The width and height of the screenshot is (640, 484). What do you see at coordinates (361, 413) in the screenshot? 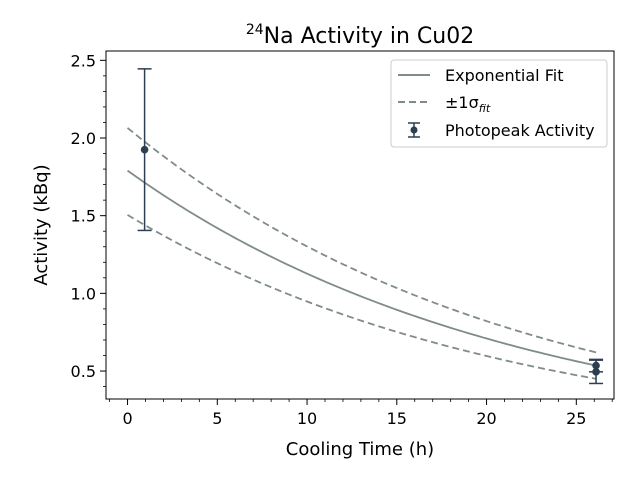
I see `x-axis: 0 5 10 15 20 25` at bounding box center [361, 413].